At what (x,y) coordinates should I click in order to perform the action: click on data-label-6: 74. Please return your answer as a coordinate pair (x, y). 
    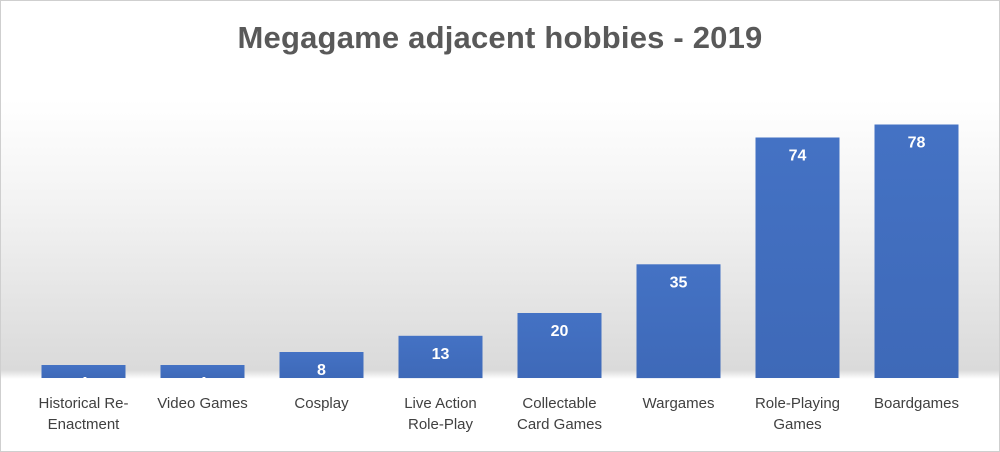
    Looking at the image, I should click on (798, 156).